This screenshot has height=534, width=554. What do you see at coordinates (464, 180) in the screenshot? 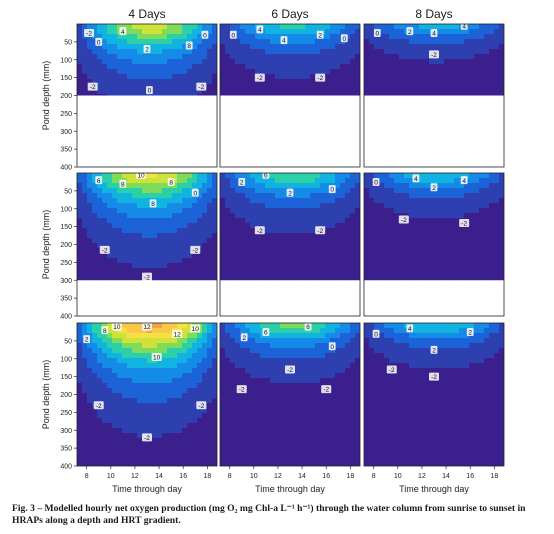
I see `contour-label: 4` at bounding box center [464, 180].